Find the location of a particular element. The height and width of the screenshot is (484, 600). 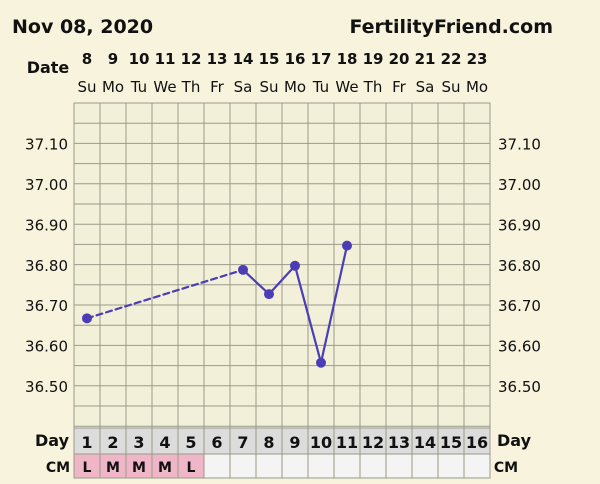

date-numbers: 8 9 10 11 12 13 14 15 16 17 18 19 20 21 22 23 is located at coordinates (285, 59).